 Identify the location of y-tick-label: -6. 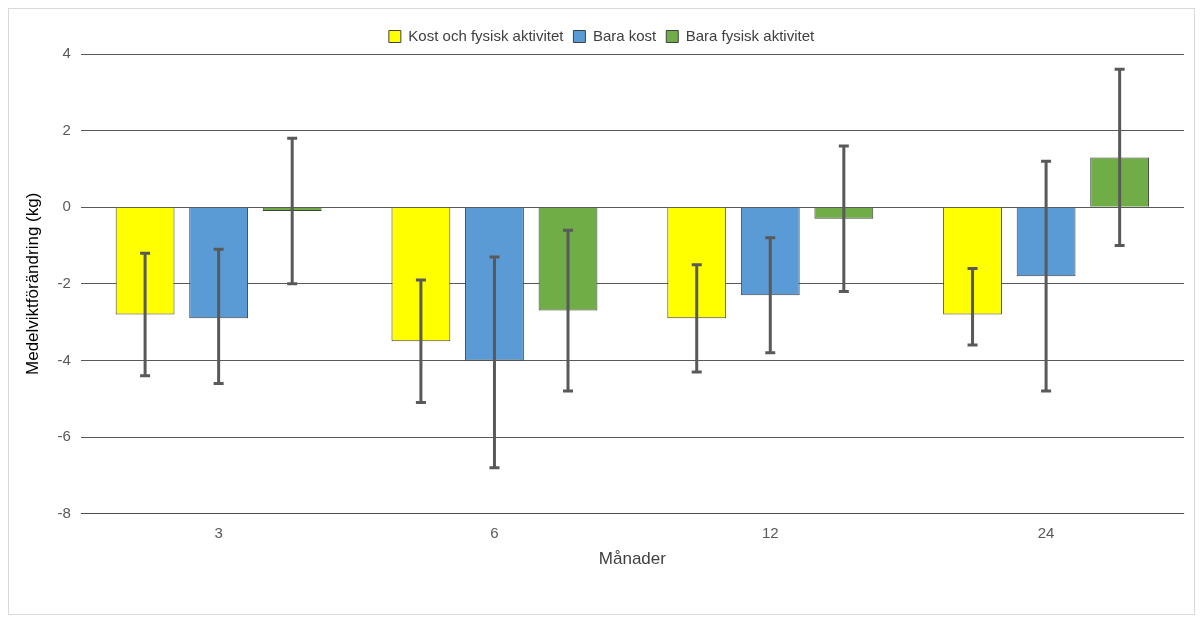
(64, 436).